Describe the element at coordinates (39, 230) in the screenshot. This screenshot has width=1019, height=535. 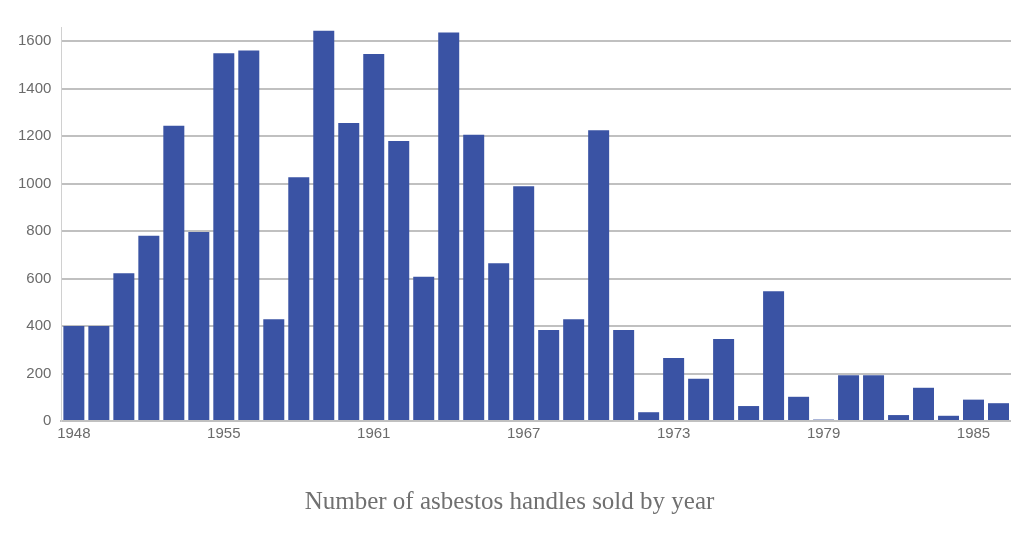
I see `y-tick-label: 800` at that location.